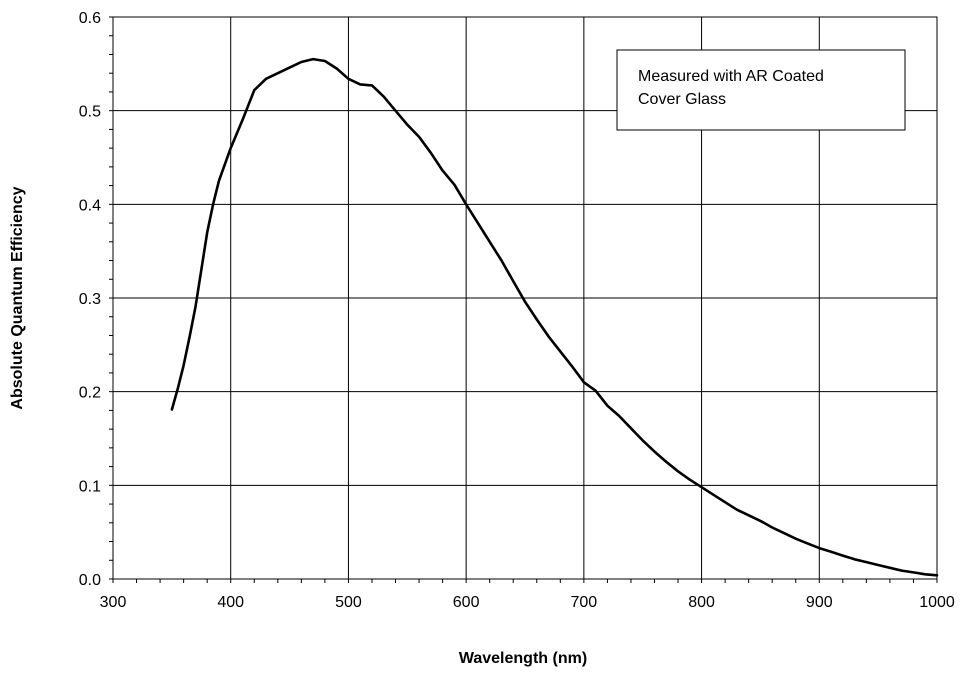 The height and width of the screenshot is (673, 967). Describe the element at coordinates (466, 602) in the screenshot. I see `x-tick-label-3: 600` at that location.